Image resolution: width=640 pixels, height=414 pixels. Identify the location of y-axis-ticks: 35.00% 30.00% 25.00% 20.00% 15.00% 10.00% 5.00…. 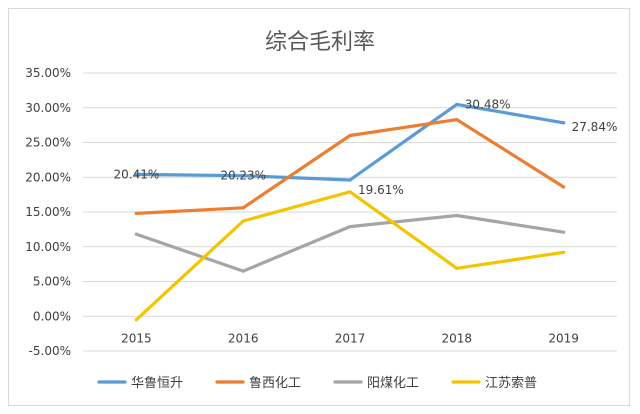
(48, 212).